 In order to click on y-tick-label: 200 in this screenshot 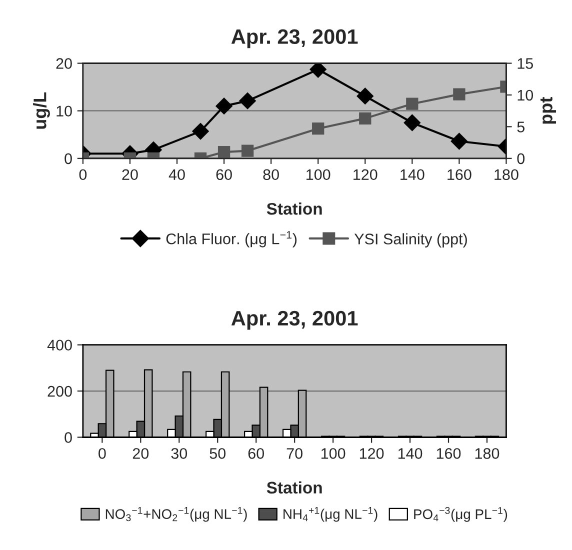, I will do `click(60, 391)`.